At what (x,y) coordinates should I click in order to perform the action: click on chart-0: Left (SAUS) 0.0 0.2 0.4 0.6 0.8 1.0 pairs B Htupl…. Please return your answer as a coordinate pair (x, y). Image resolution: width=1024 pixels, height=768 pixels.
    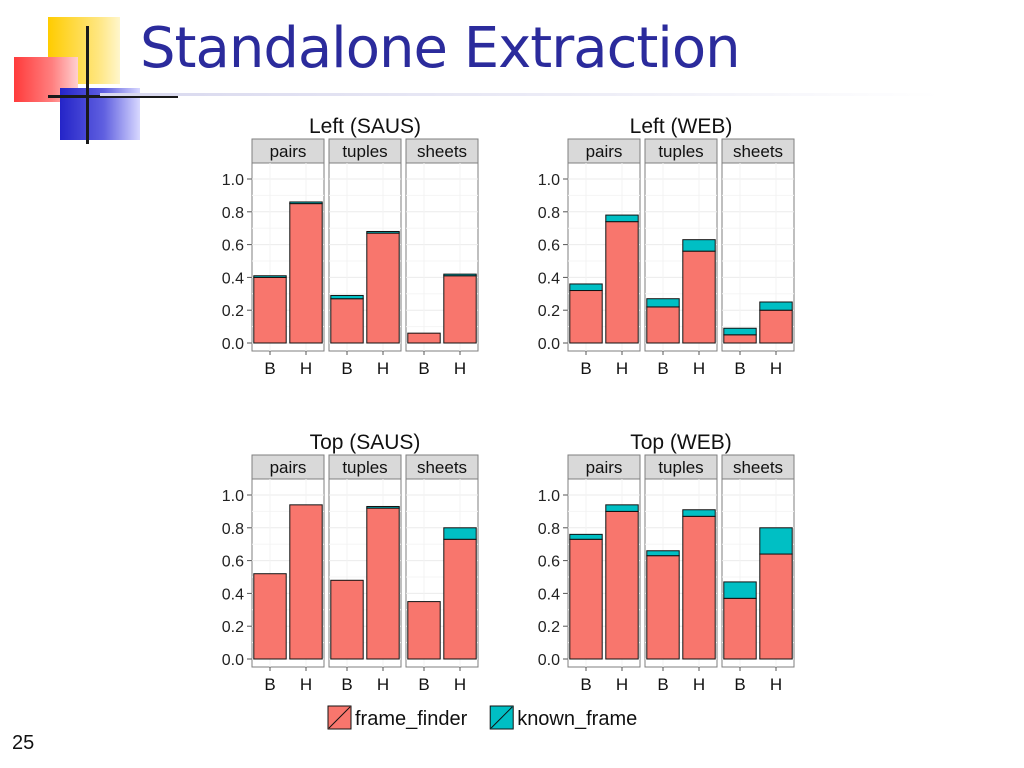
    Looking at the image, I should click on (350, 246).